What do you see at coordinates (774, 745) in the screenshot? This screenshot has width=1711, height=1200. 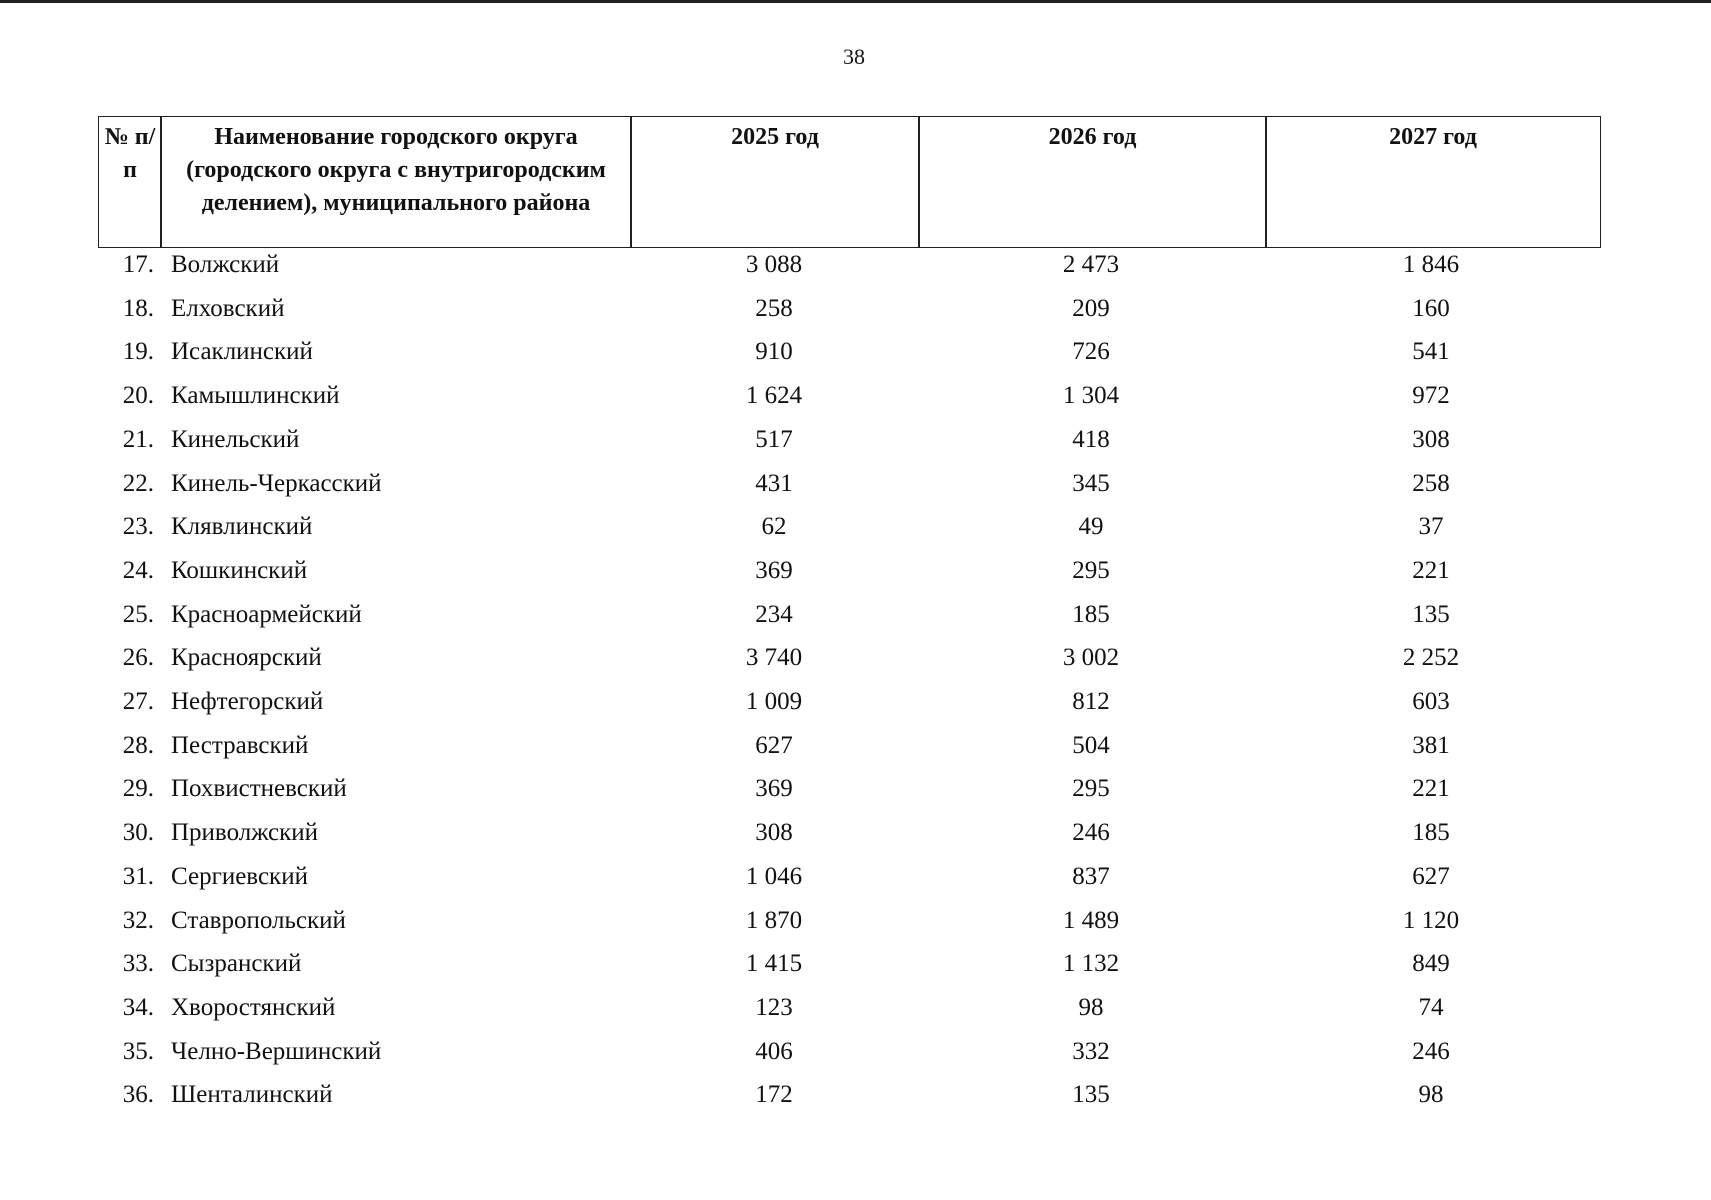 I see `value-2025: 627` at bounding box center [774, 745].